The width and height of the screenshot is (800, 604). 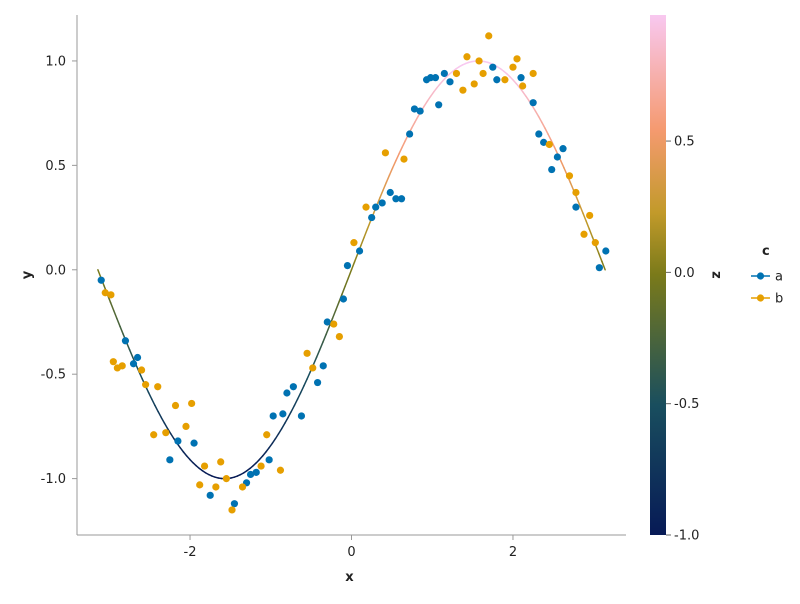 I want to click on legend-item-b: b, so click(x=767, y=299).